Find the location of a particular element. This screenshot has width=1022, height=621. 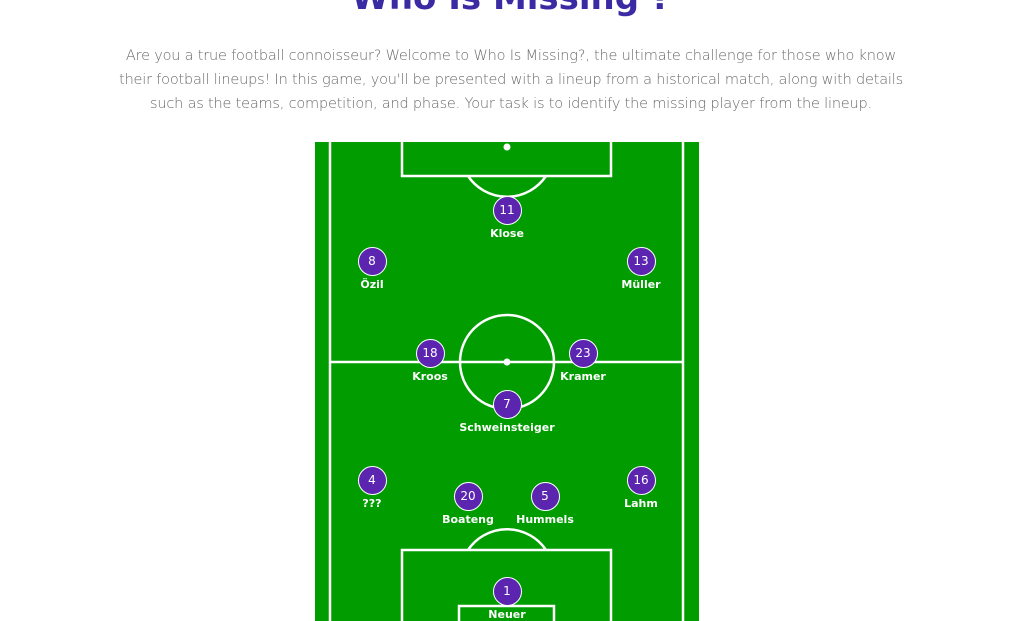

player-number-badge: 23 is located at coordinates (583, 353).